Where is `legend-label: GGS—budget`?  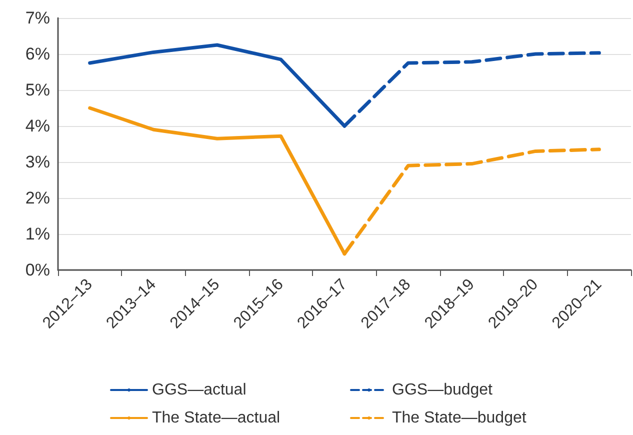
legend-label: GGS—budget is located at coordinates (443, 390).